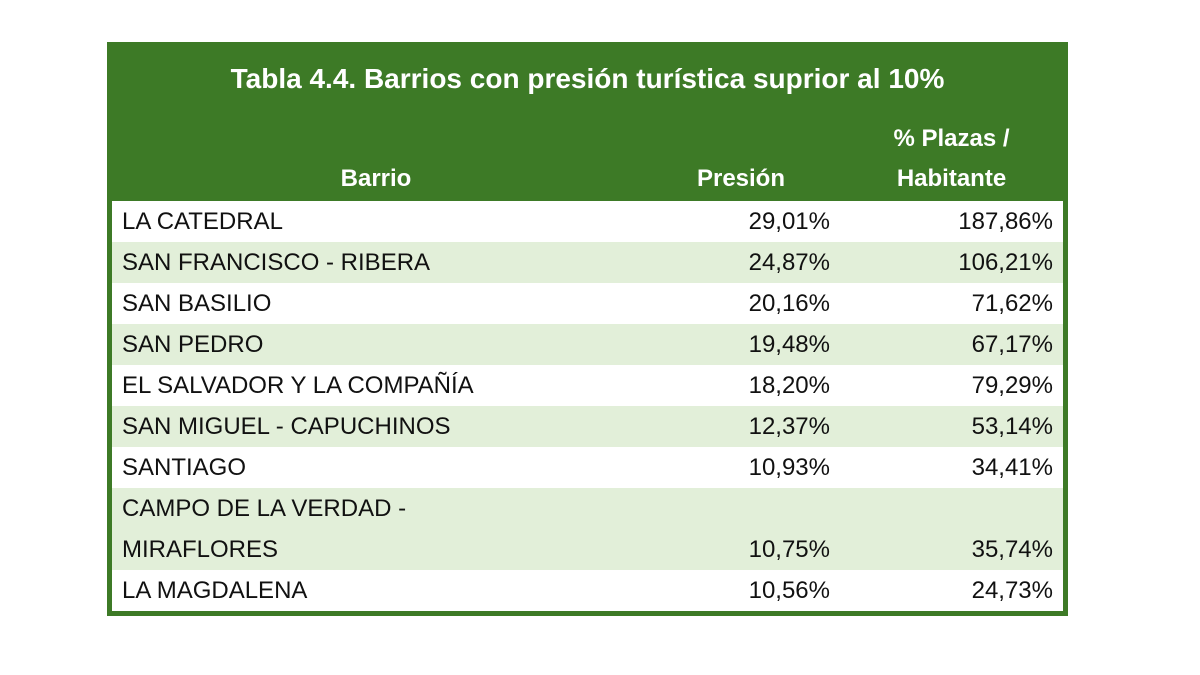 This screenshot has width=1200, height=675. What do you see at coordinates (951, 529) in the screenshot?
I see `table-cell: 35,74%` at bounding box center [951, 529].